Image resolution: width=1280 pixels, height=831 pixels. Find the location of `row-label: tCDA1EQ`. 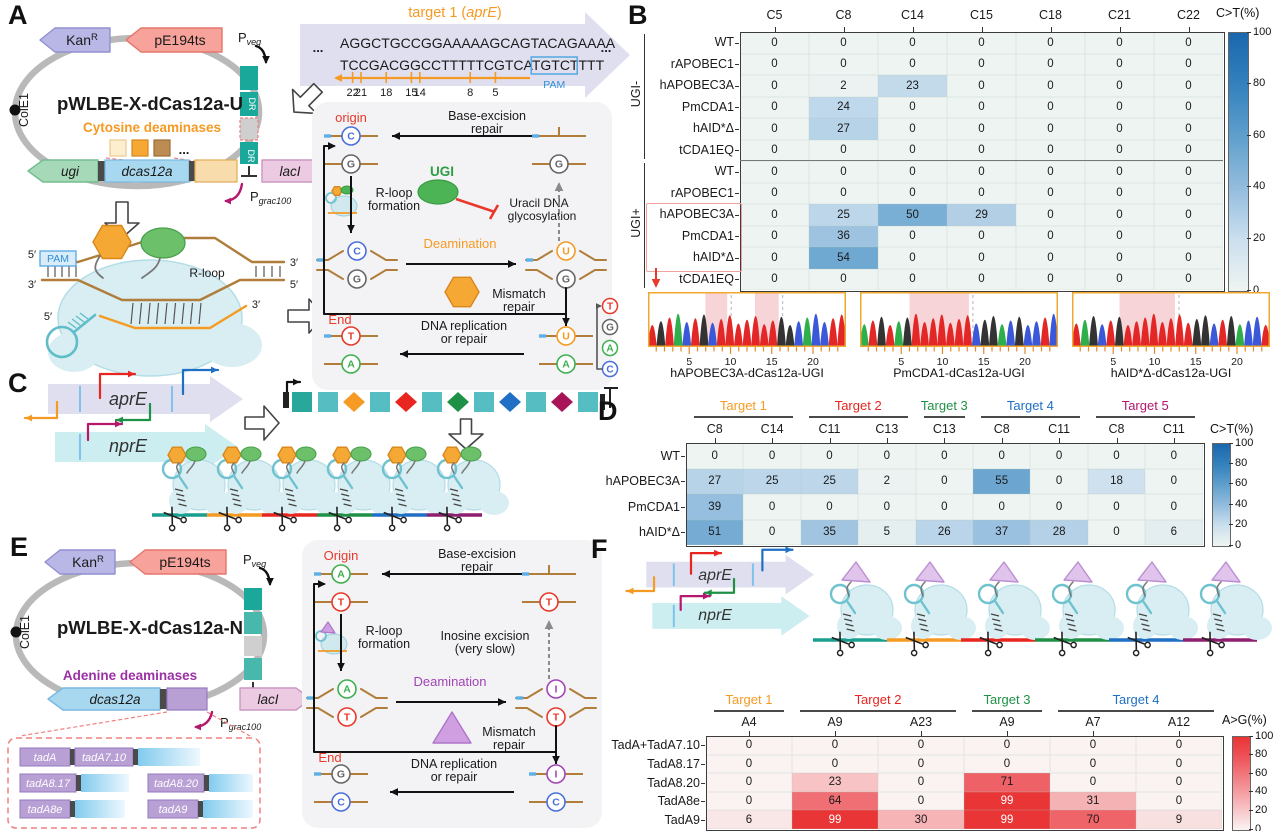

row-label: tCDA1EQ is located at coordinates (706, 149).